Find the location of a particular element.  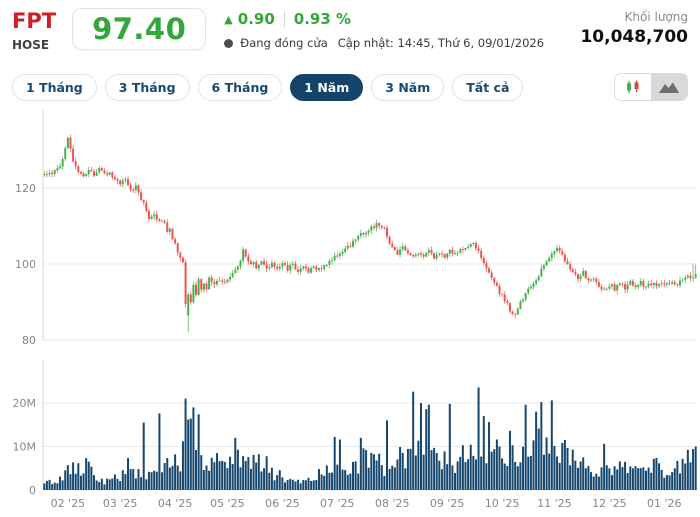

update-time: Cập nhật: 14:45, Thứ 6, 09/01/2026 is located at coordinates (441, 43).